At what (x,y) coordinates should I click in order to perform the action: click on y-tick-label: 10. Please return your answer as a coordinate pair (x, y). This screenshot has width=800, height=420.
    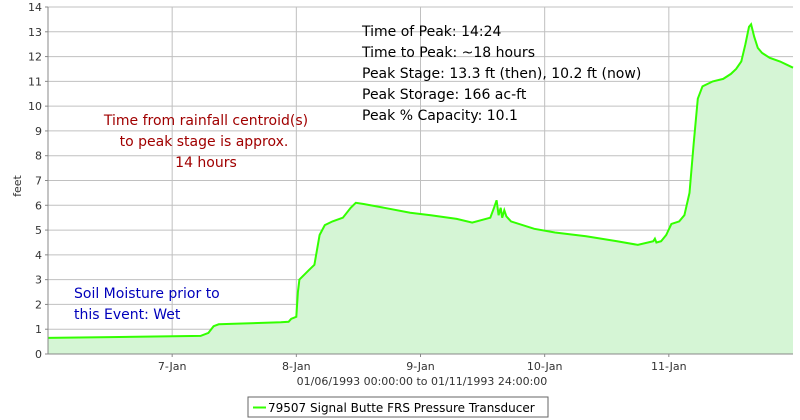
    Looking at the image, I should click on (35, 106).